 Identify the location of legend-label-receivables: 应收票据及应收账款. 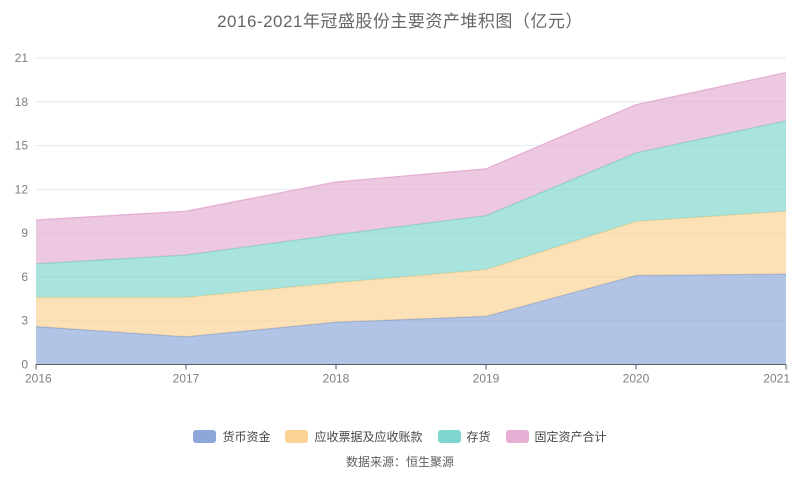
(368, 437).